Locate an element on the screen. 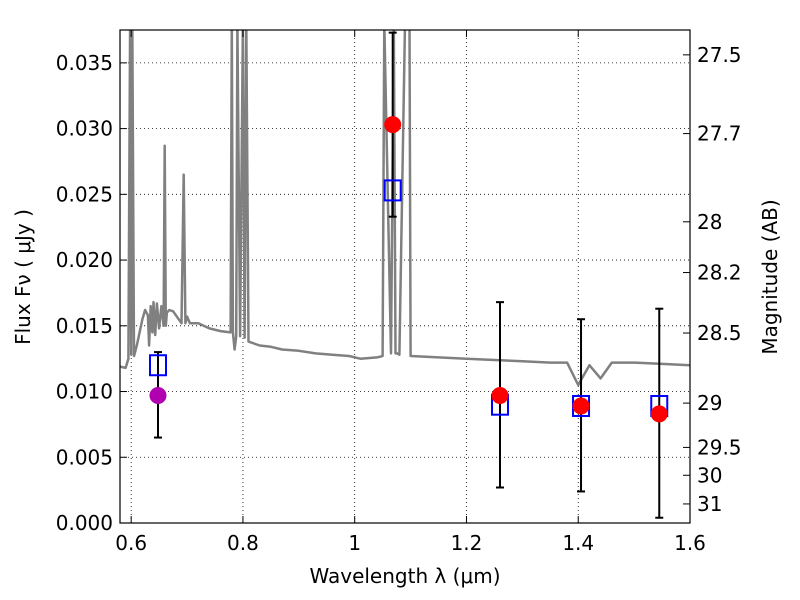  y-tick-label: 0.000 is located at coordinates (84, 523).